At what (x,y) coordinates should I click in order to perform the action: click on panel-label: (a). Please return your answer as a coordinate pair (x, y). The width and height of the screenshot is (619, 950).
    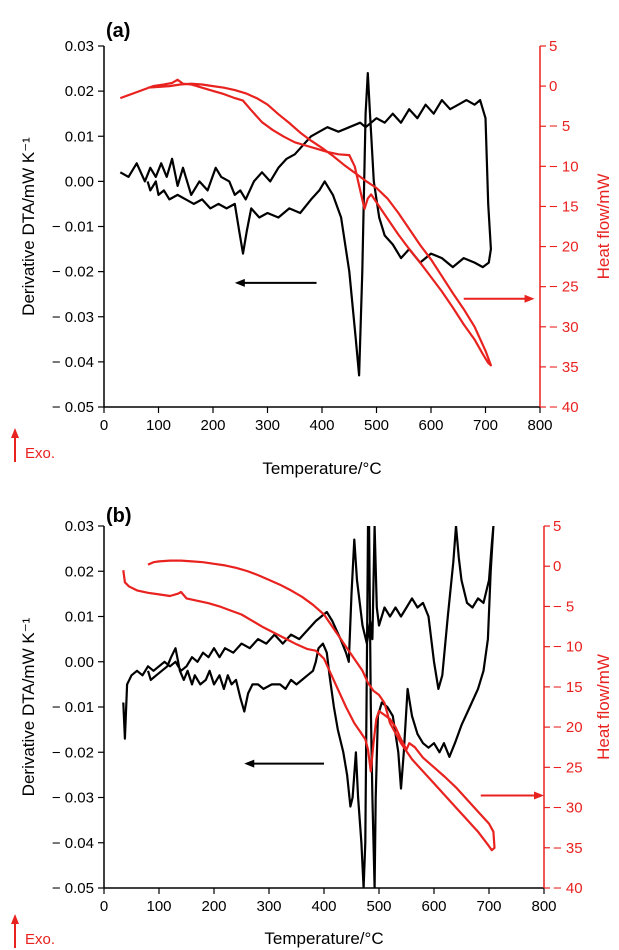
    Looking at the image, I should click on (118, 31).